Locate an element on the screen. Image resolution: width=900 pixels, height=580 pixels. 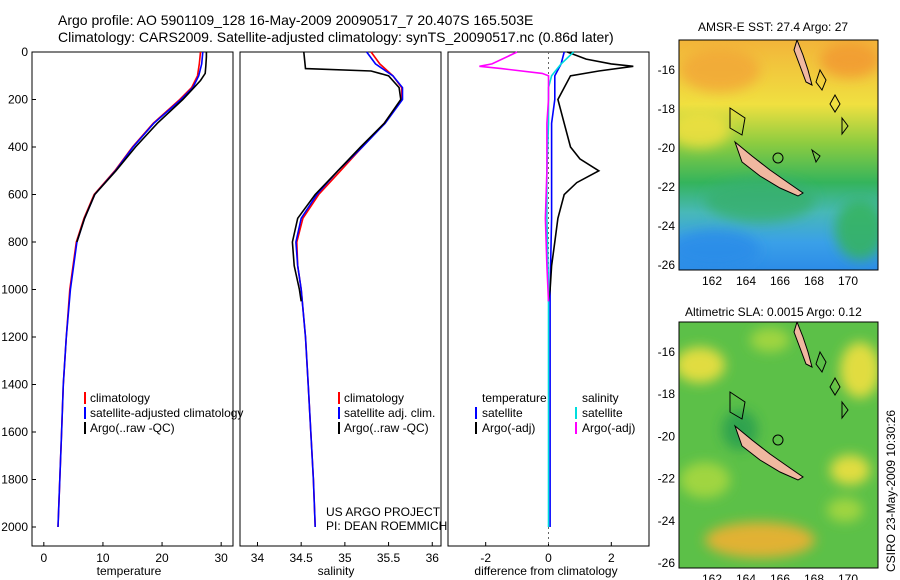
xtick-label: 30 is located at coordinates (221, 558).